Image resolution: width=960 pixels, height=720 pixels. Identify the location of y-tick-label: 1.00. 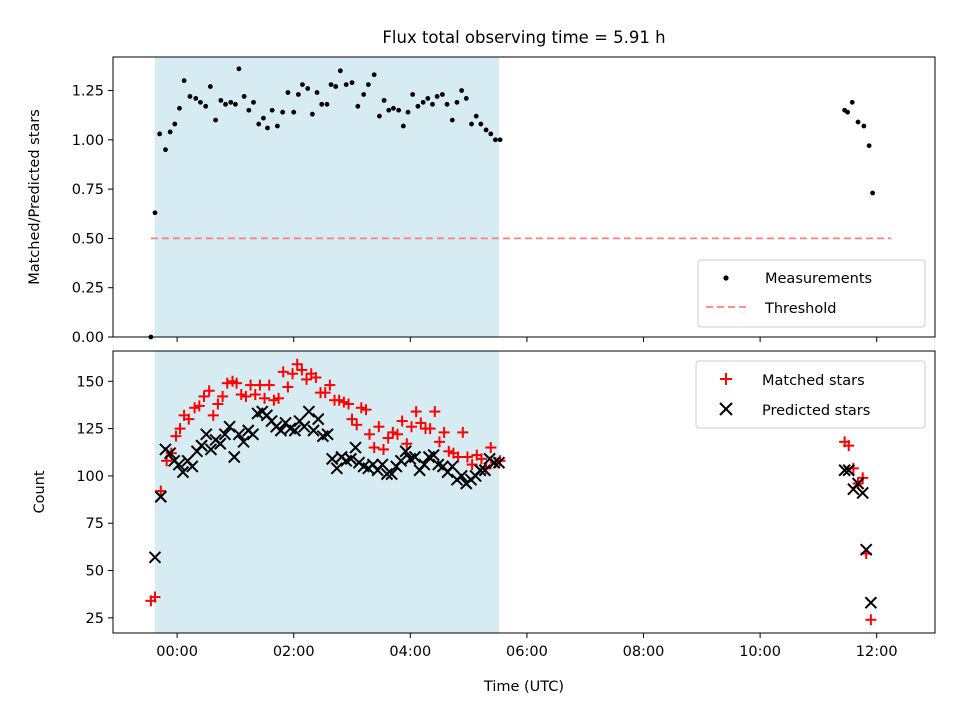
(88, 141).